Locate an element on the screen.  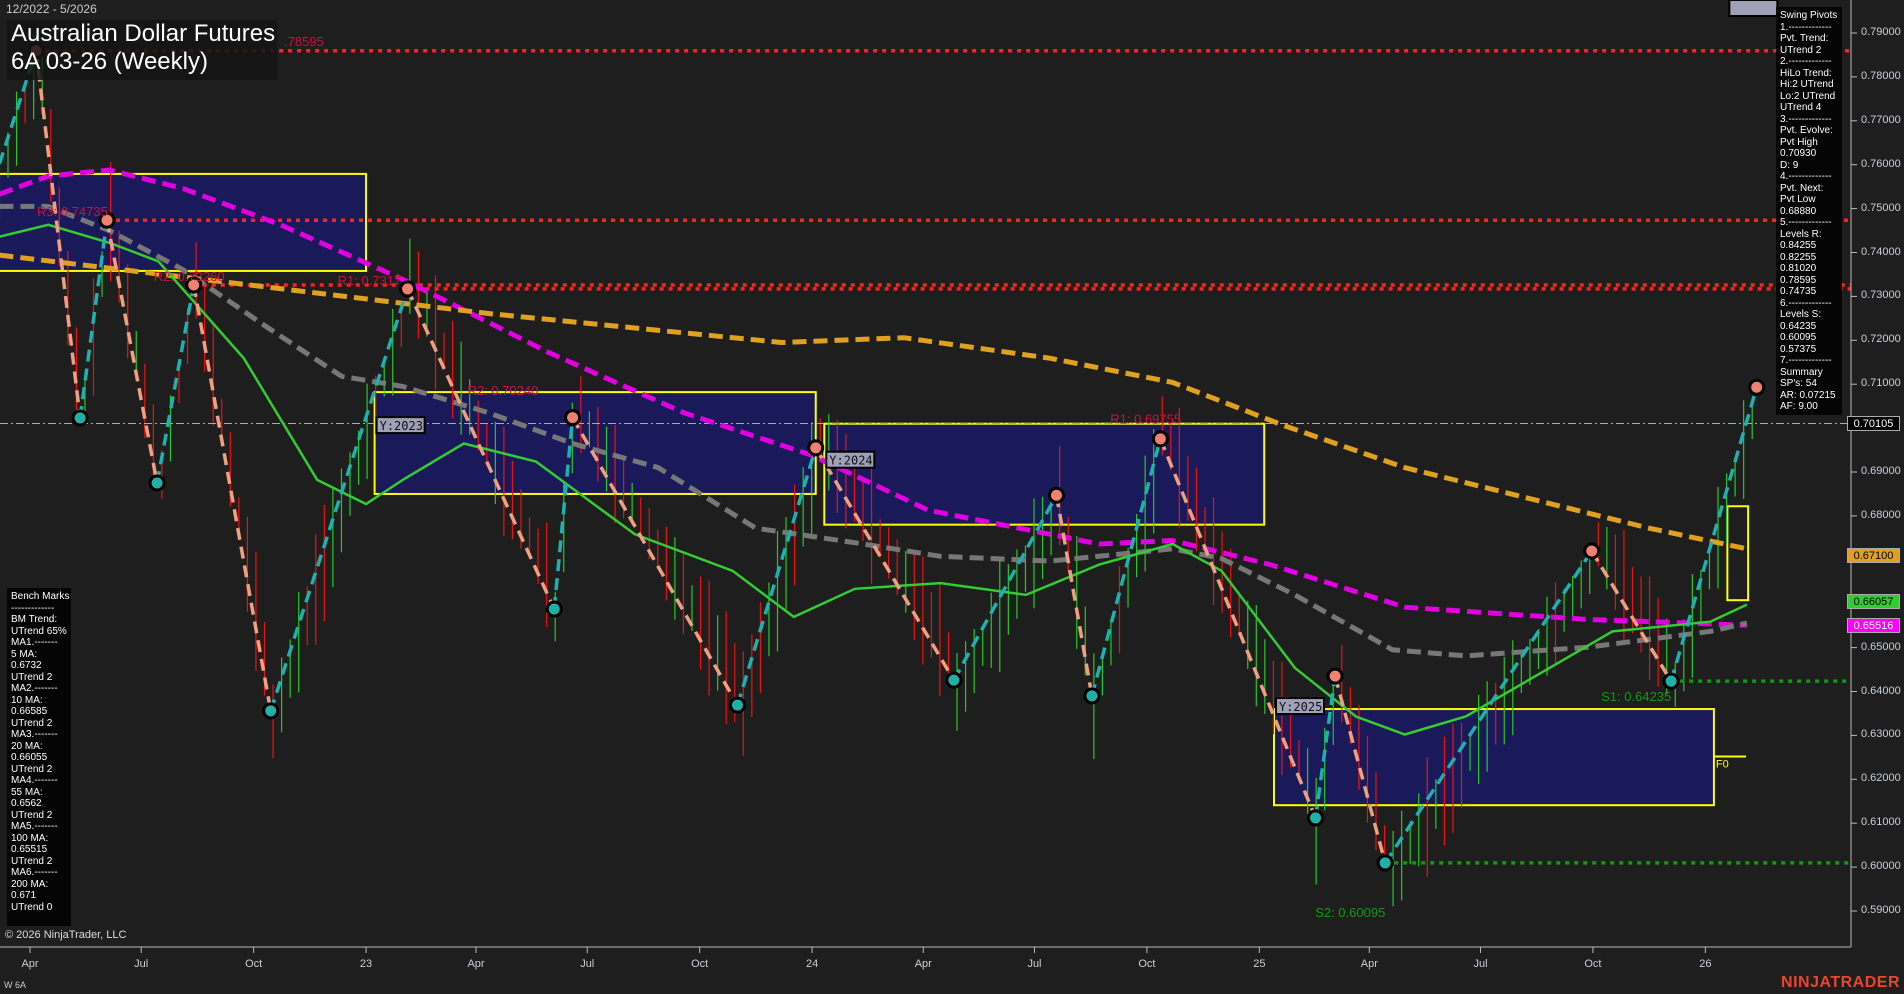
swing-pivots-line: 4.------------- is located at coordinates (1806, 176).